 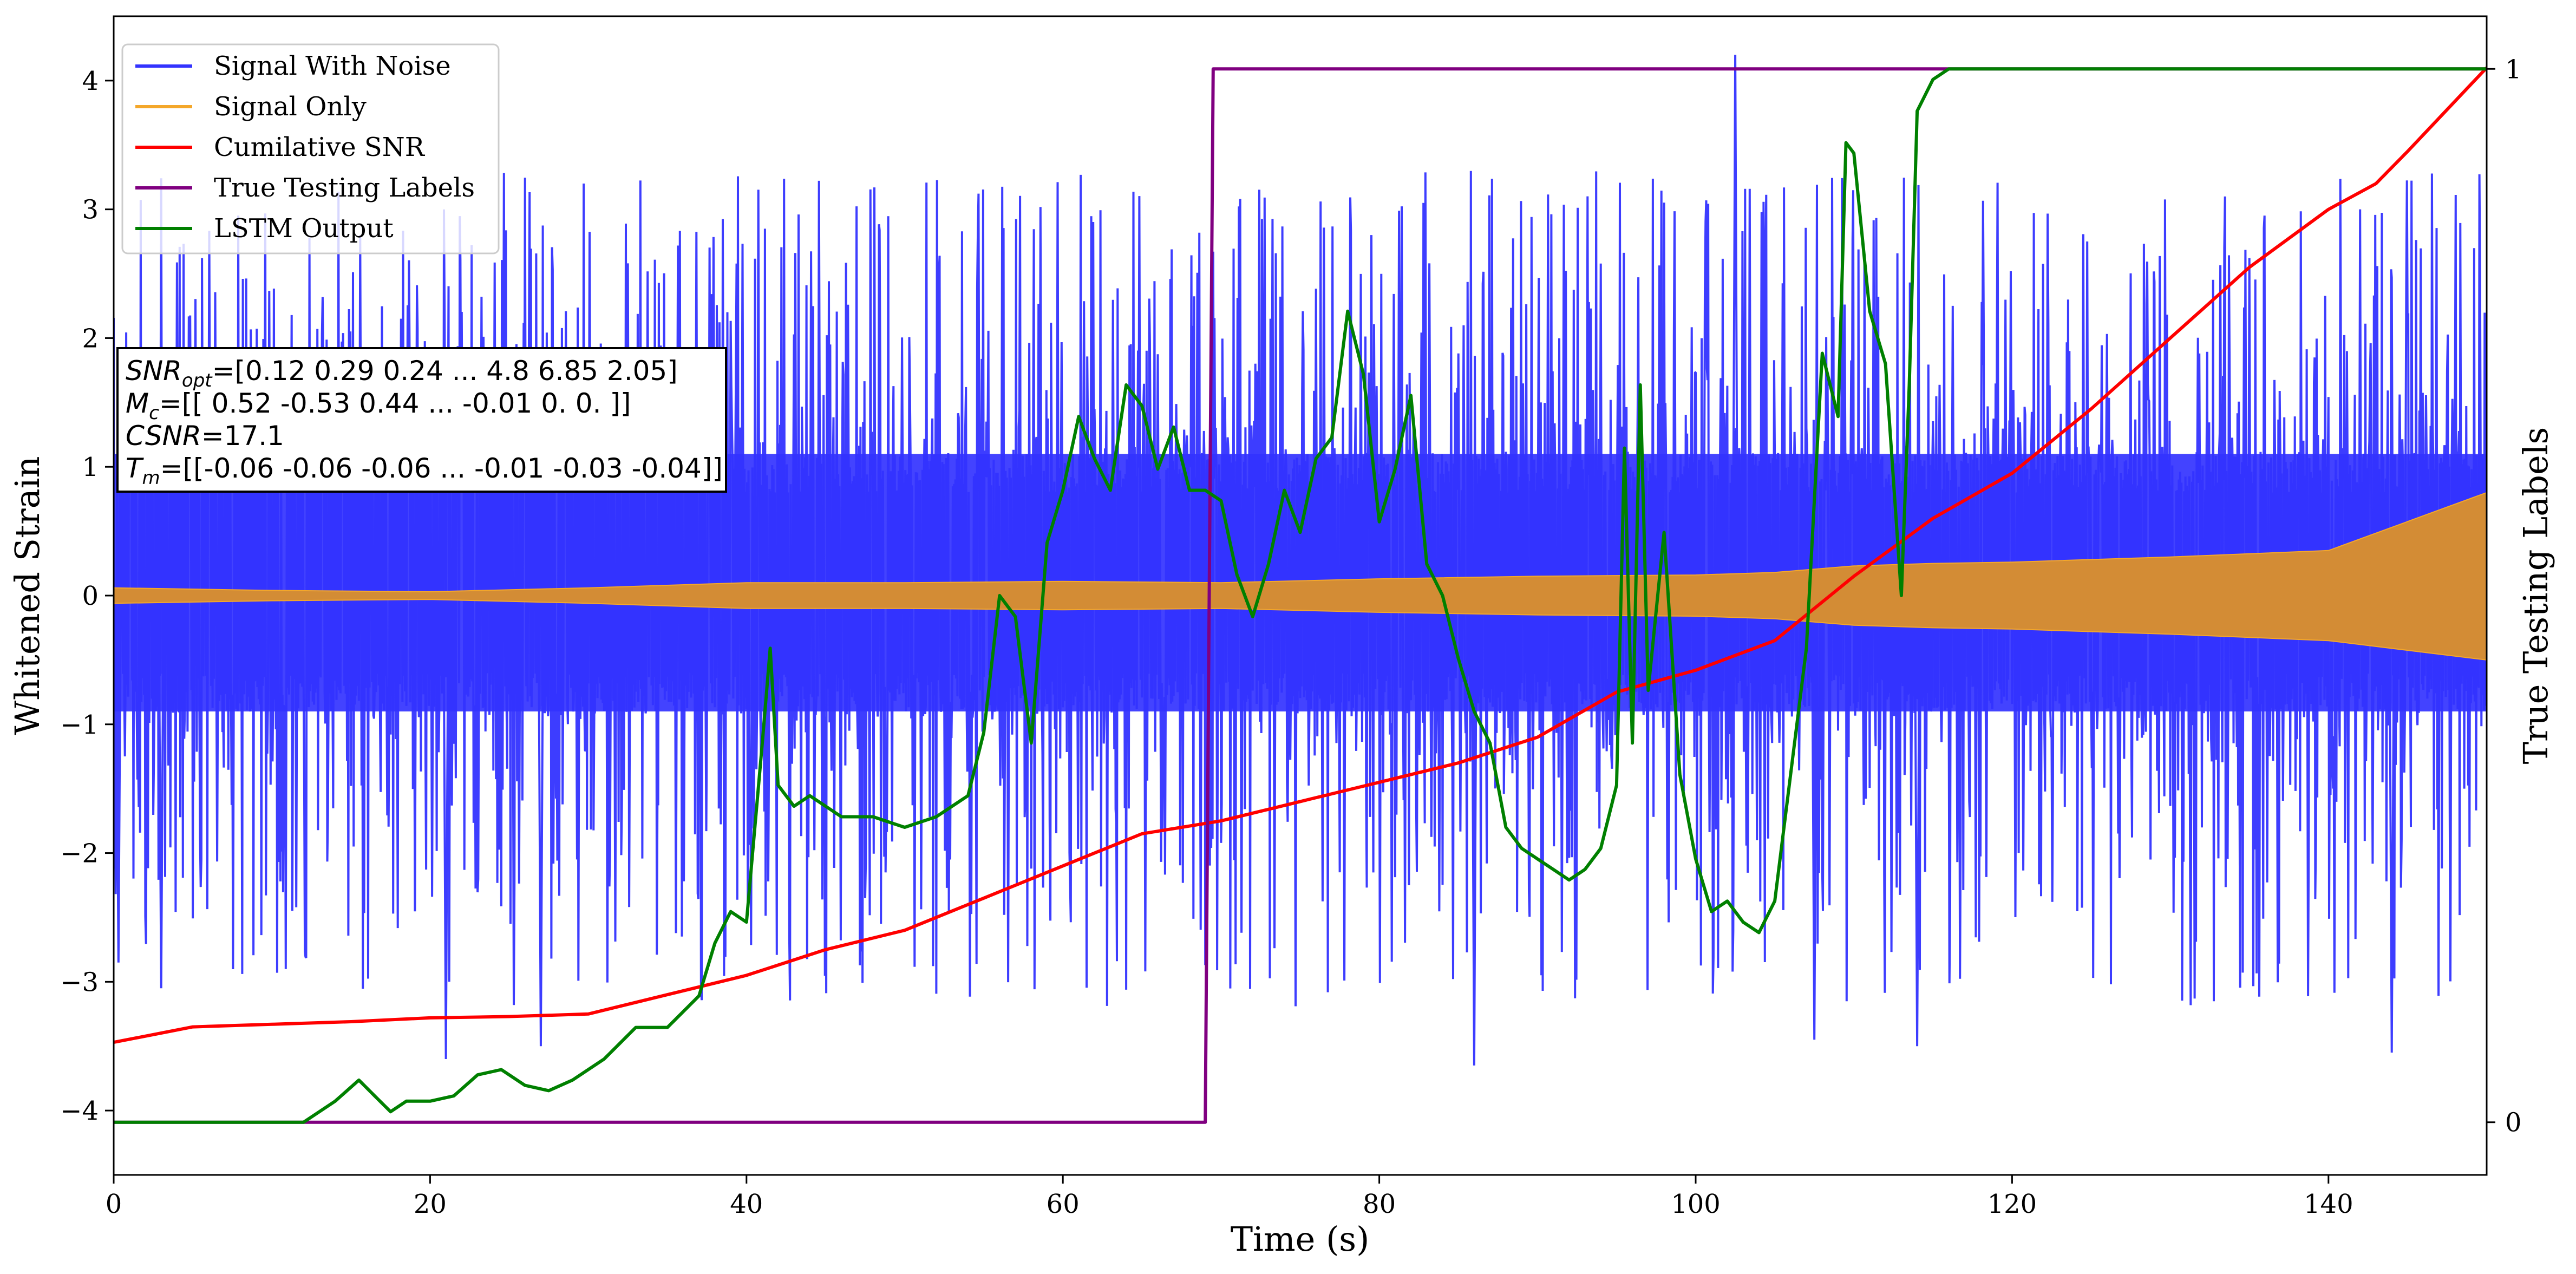 I want to click on y-tick-label: −2, so click(x=79, y=854).